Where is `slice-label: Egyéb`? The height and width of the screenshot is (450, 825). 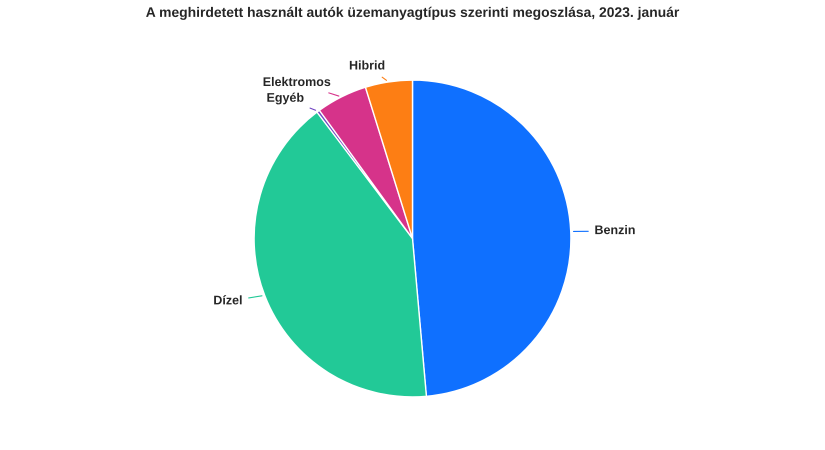
slice-label: Egyéb is located at coordinates (285, 98).